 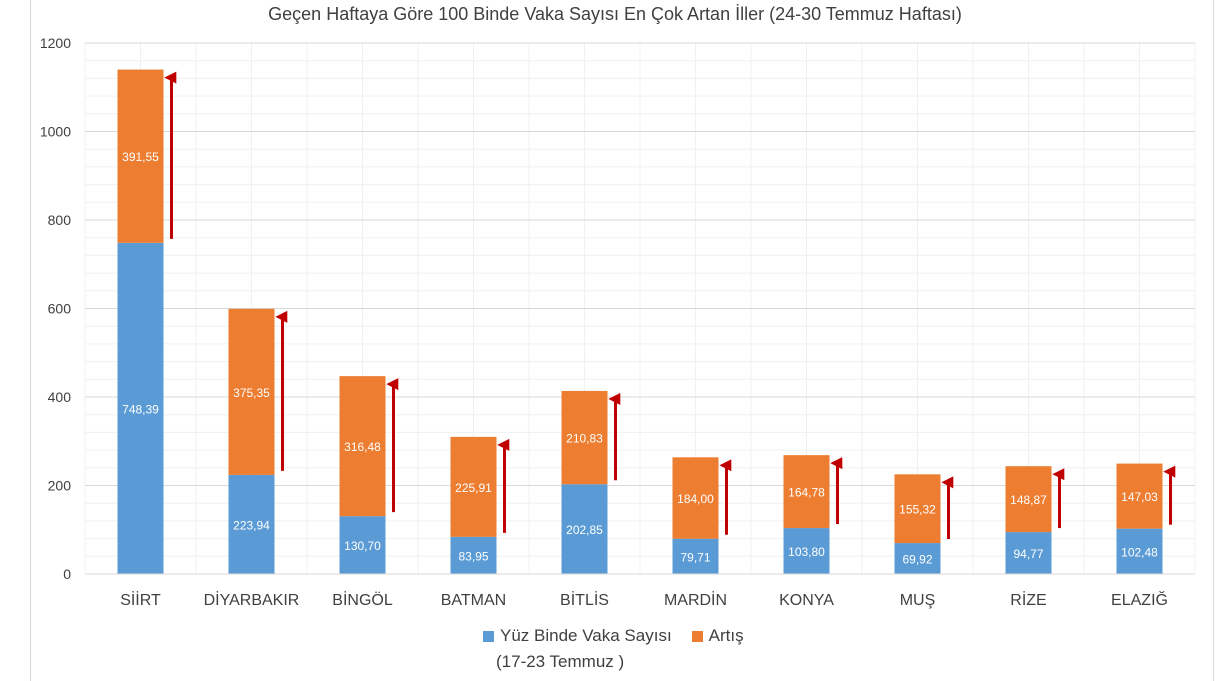 I want to click on x-tick-label: BİNGÖL, so click(x=362, y=599).